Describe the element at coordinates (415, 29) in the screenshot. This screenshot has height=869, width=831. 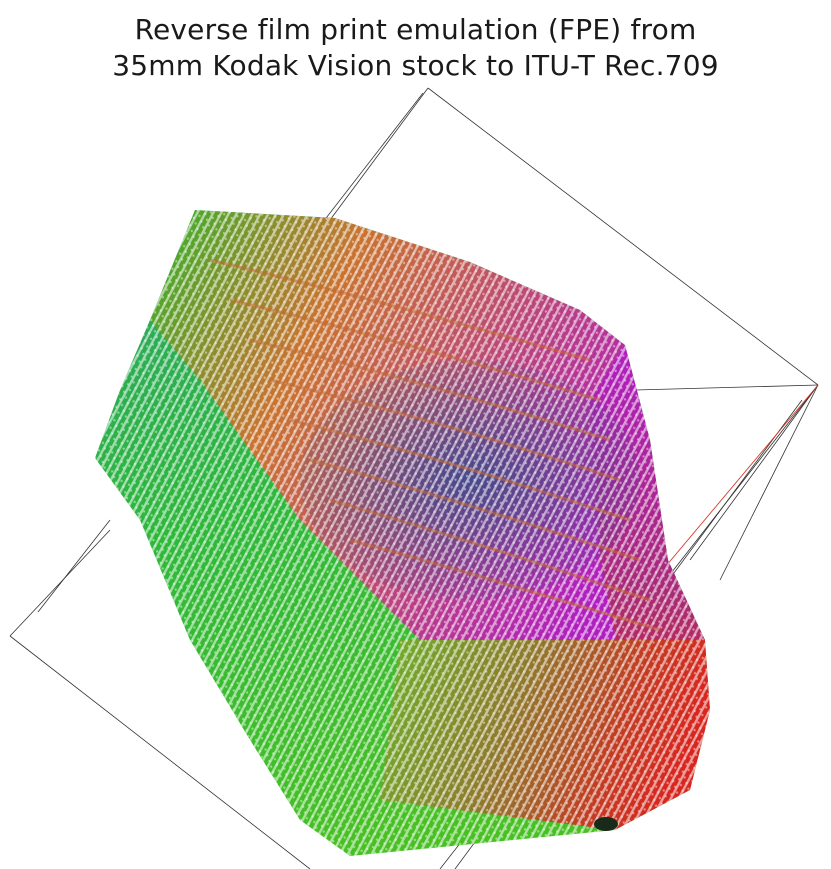
I see `plot-title-line-1: Reverse film print emulation (FPE) from` at that location.